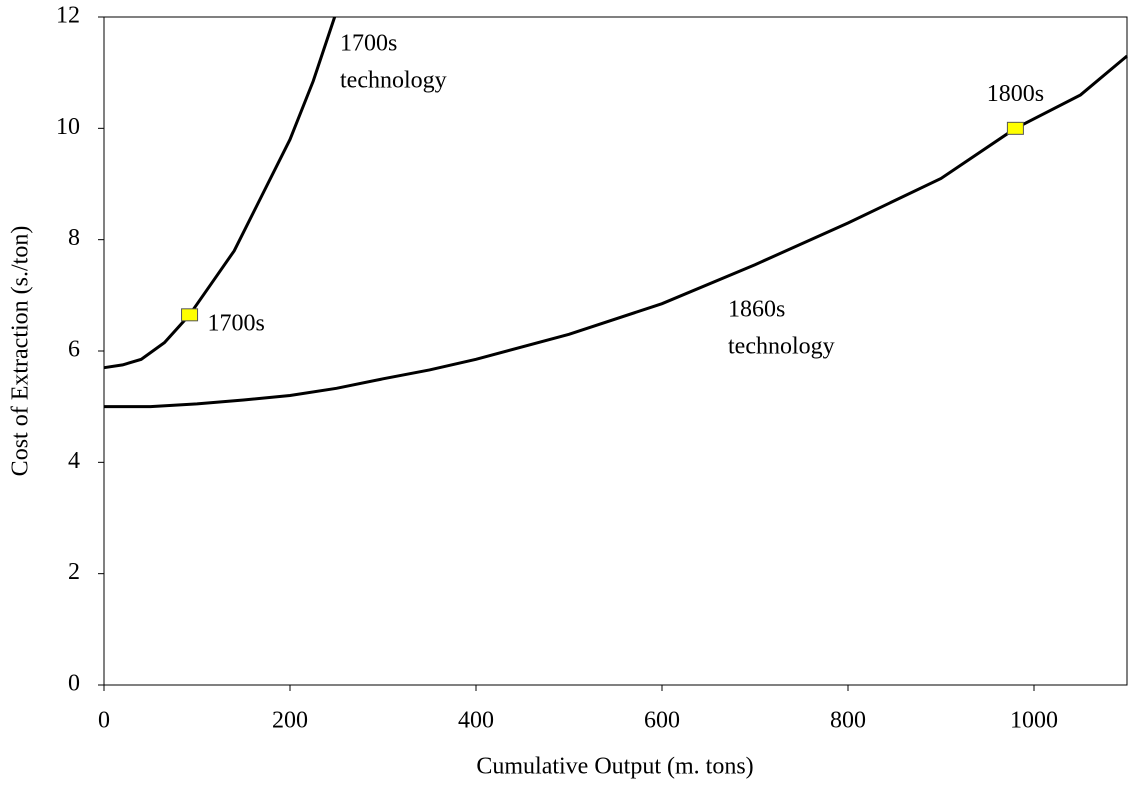 Image resolution: width=1128 pixels, height=788 pixels. Describe the element at coordinates (756, 310) in the screenshot. I see `curve-label: 1860s` at that location.